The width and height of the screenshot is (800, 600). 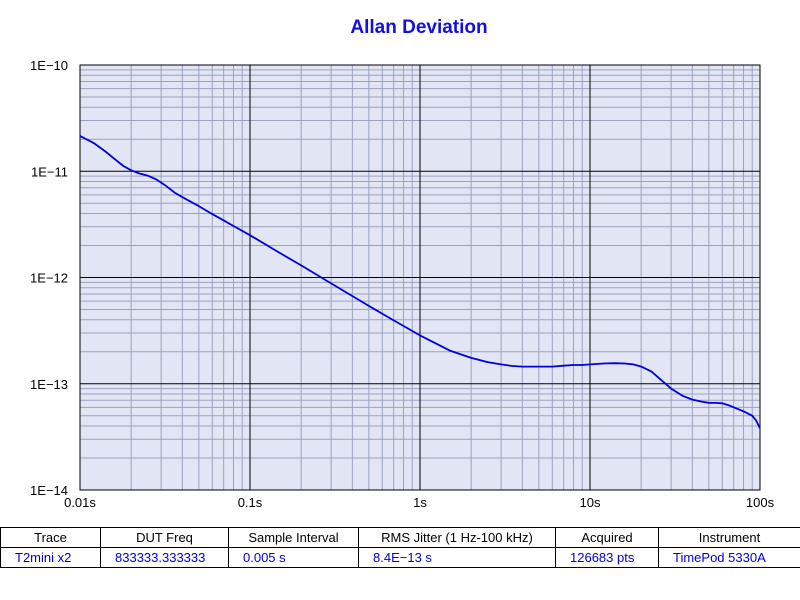 What do you see at coordinates (457, 537) in the screenshot?
I see `header-rms-jitter: RMS Jitter (1 Hz-100 kHz)` at bounding box center [457, 537].